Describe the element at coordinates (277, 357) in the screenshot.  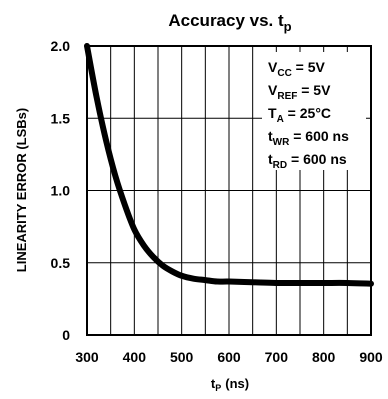
I see `x-tick-label: 700` at that location.